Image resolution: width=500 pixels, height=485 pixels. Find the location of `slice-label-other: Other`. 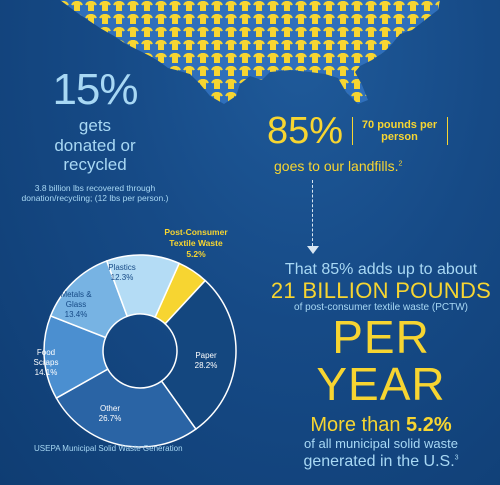

slice-label-other: Other is located at coordinates (110, 408).